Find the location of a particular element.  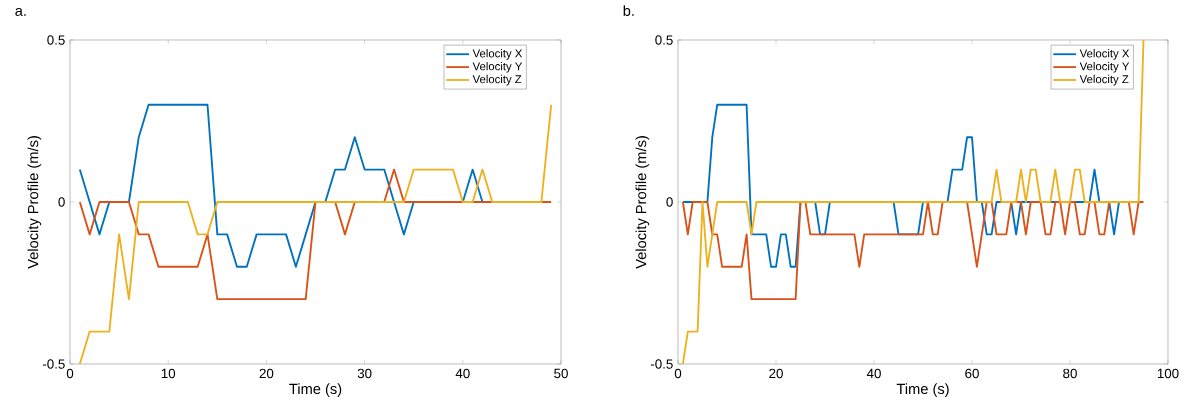

chart-title: b. is located at coordinates (628, 10).